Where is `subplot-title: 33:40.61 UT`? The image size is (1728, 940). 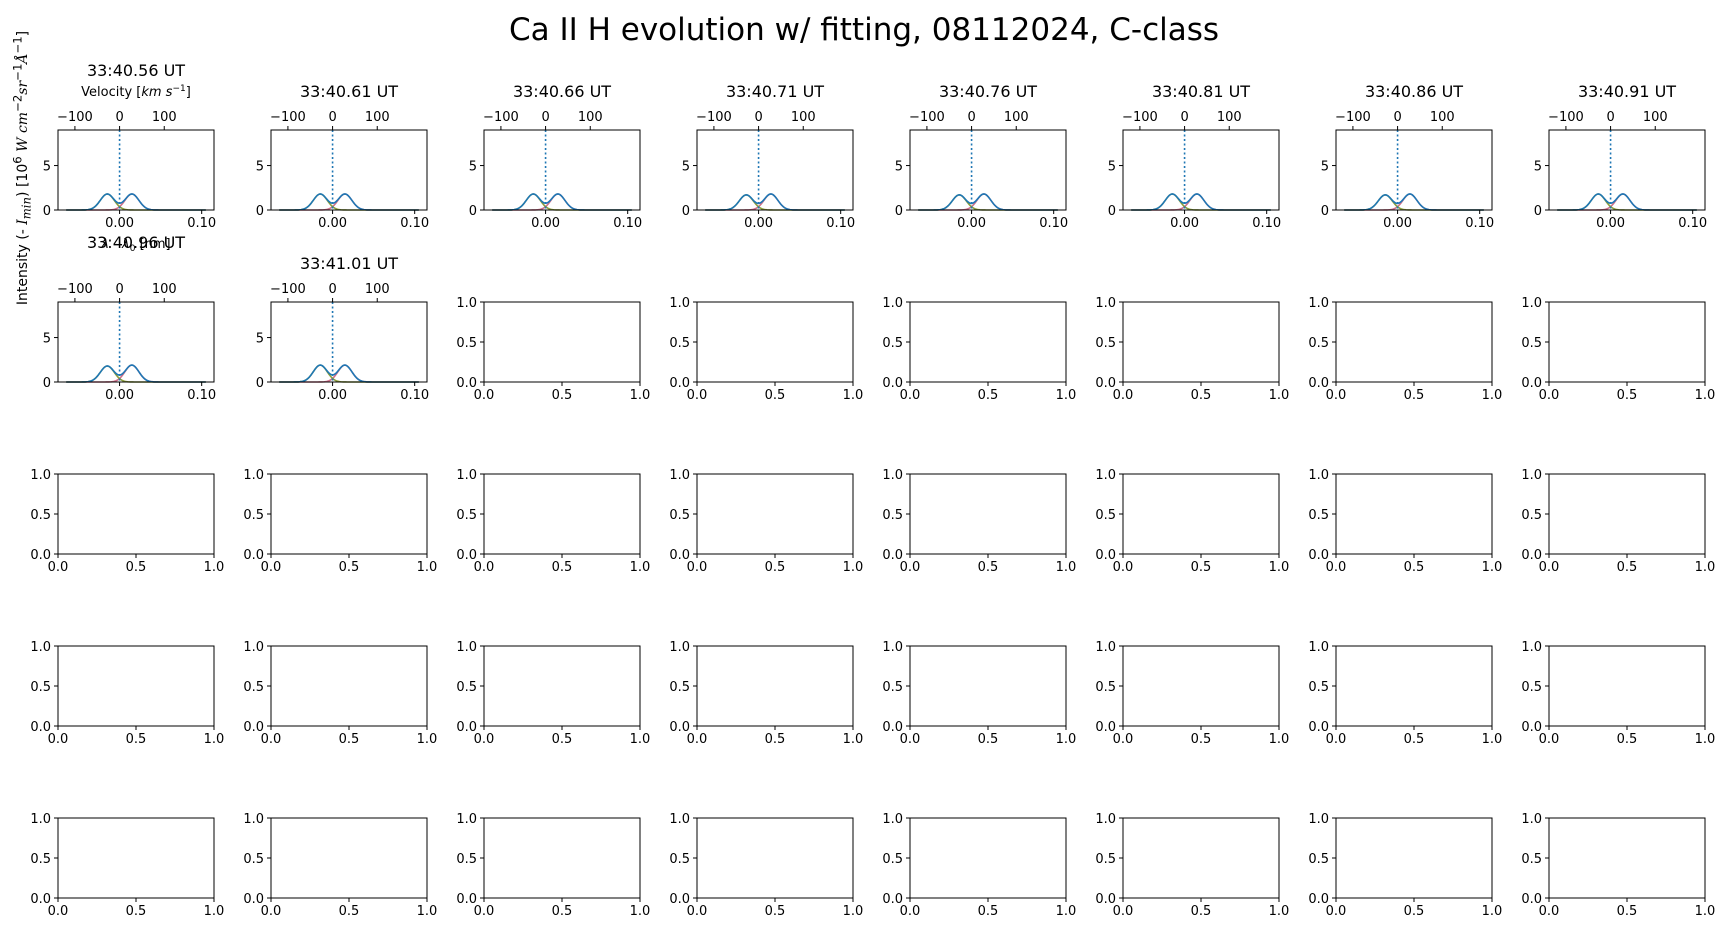
subplot-title: 33:40.61 UT is located at coordinates (349, 91).